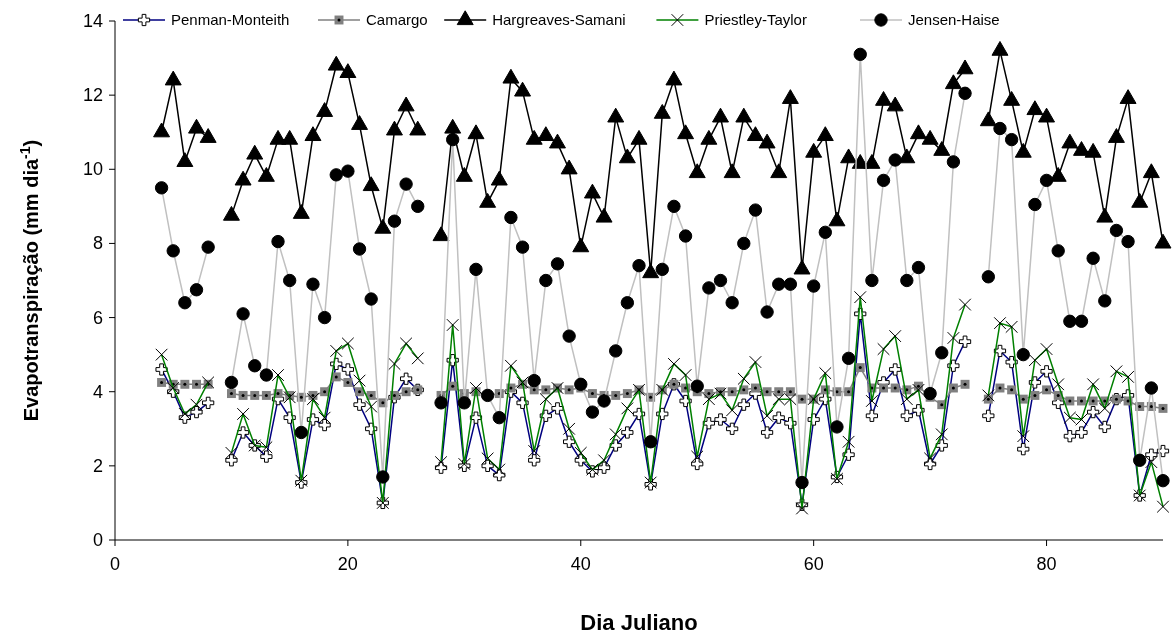 This screenshot has width=1175, height=641. What do you see at coordinates (1046, 564) in the screenshot?
I see `x-tick-label: 80` at bounding box center [1046, 564].